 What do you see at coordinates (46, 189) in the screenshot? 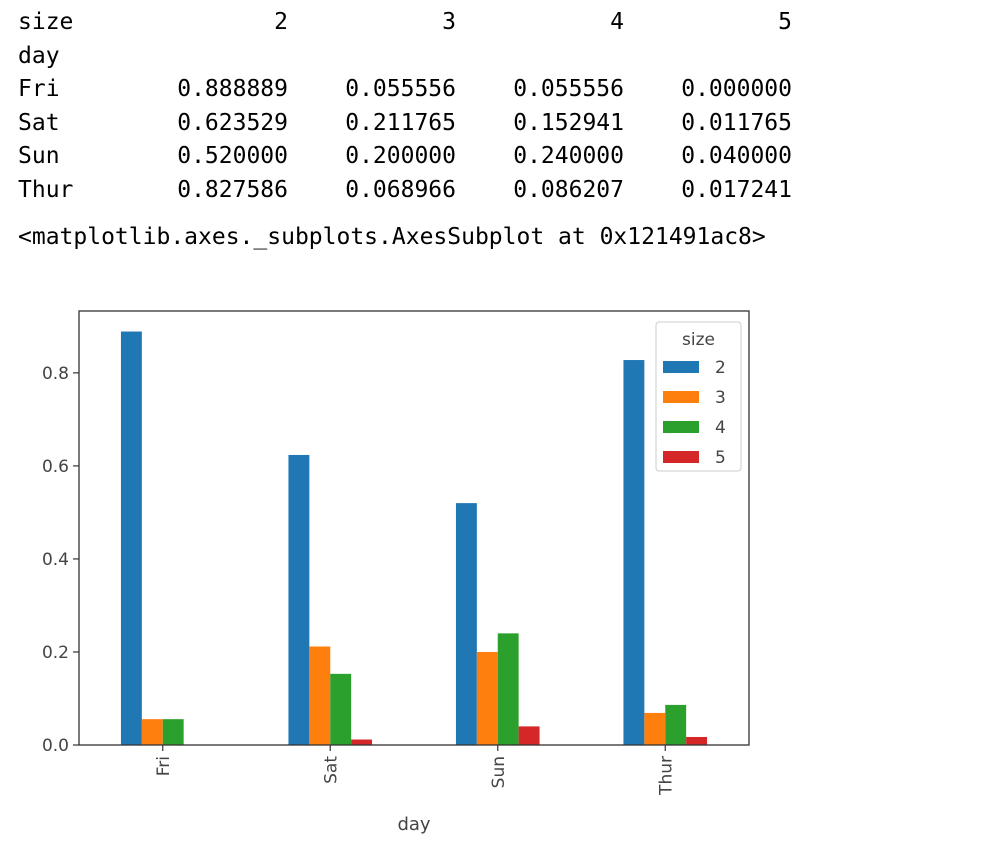
I see `row-label: Thur` at bounding box center [46, 189].